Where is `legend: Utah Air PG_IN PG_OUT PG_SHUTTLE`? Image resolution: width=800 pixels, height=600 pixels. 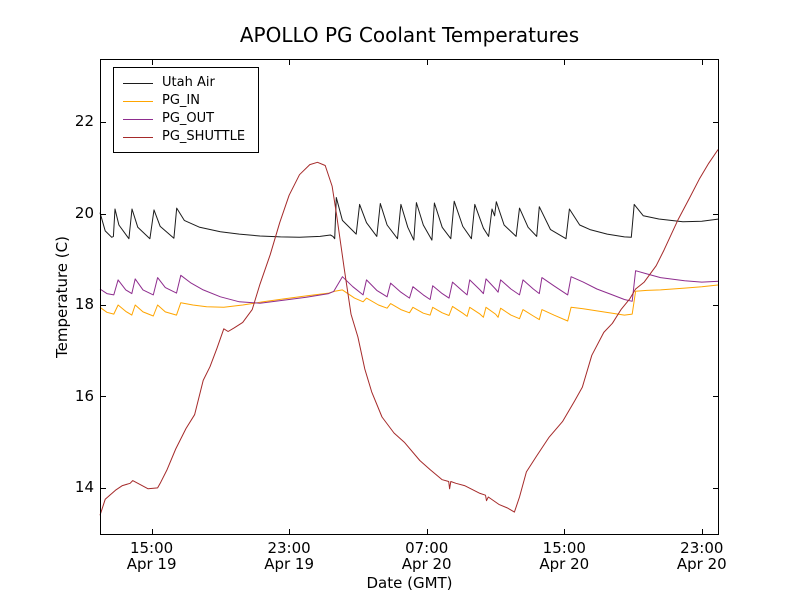
legend: Utah Air PG_IN PG_OUT PG_SHUTTLE is located at coordinates (186, 110).